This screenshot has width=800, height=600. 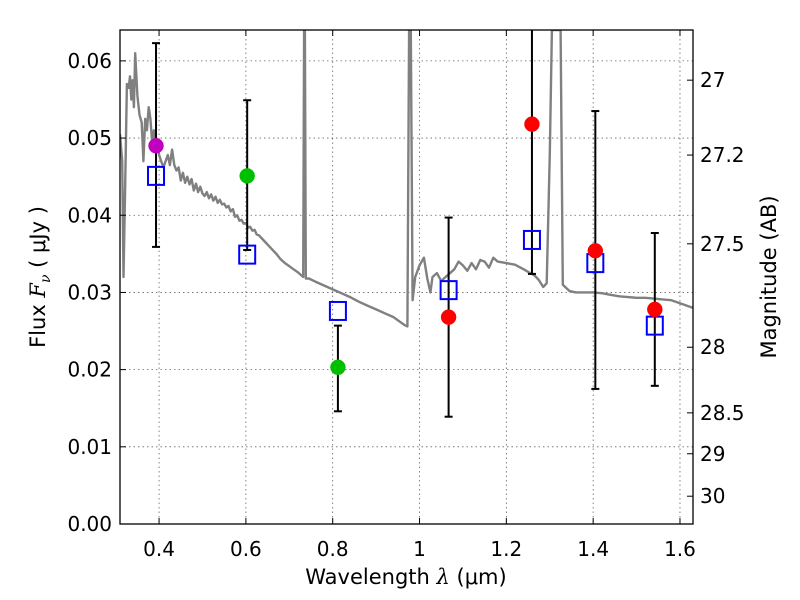 I want to click on y-tick-label: 0.05, so click(x=89, y=138).